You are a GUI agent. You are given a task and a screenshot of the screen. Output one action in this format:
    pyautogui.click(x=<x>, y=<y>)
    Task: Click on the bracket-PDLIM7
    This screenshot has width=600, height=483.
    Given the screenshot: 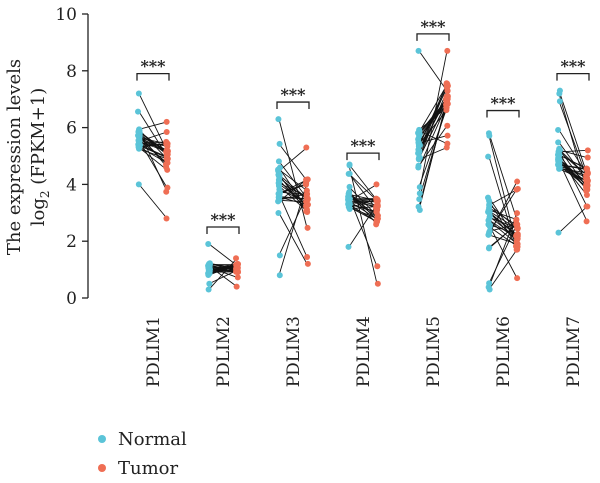 What is the action you would take?
    pyautogui.click(x=573, y=76)
    